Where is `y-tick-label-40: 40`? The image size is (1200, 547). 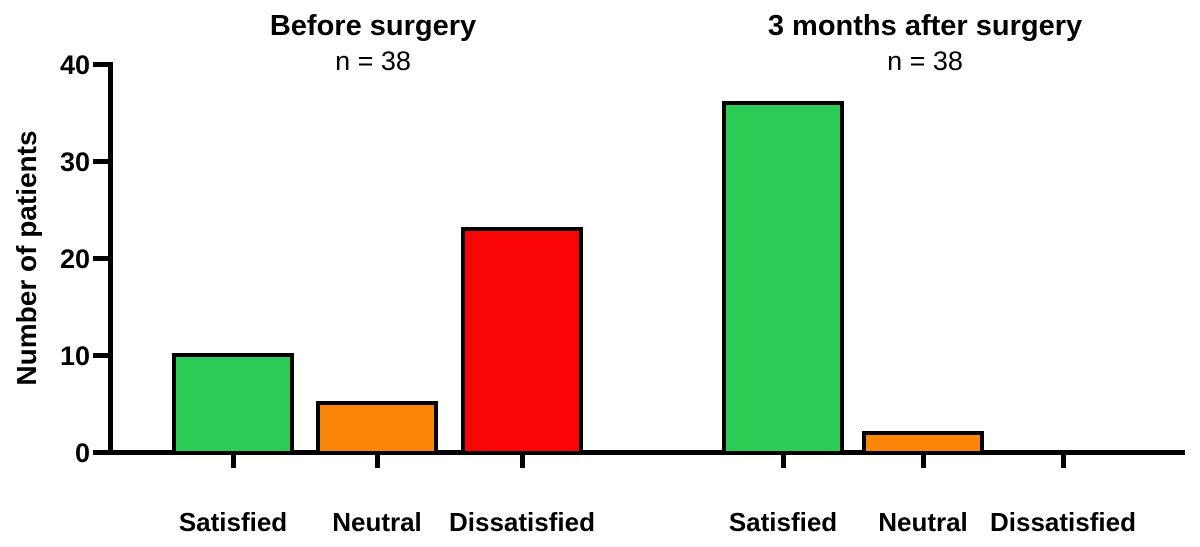 y-tick-label-40: 40 is located at coordinates (74, 65).